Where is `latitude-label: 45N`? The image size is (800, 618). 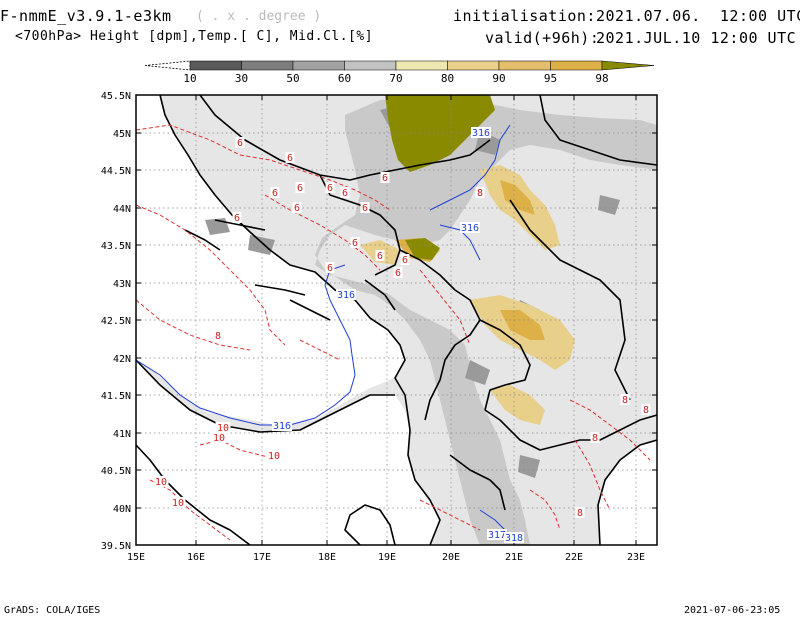 latitude-label: 45N is located at coordinates (122, 134).